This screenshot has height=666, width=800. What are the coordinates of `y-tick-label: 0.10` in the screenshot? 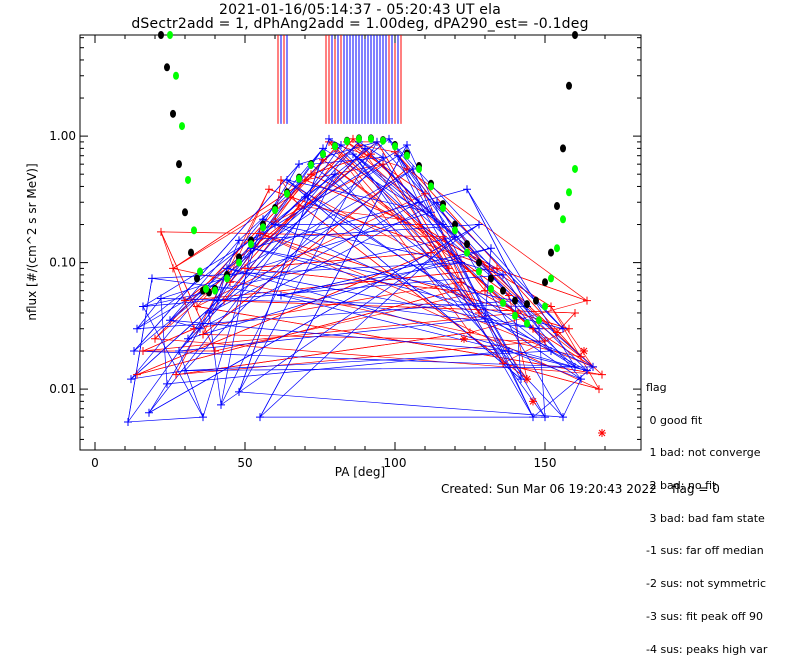 It's located at (62, 263).